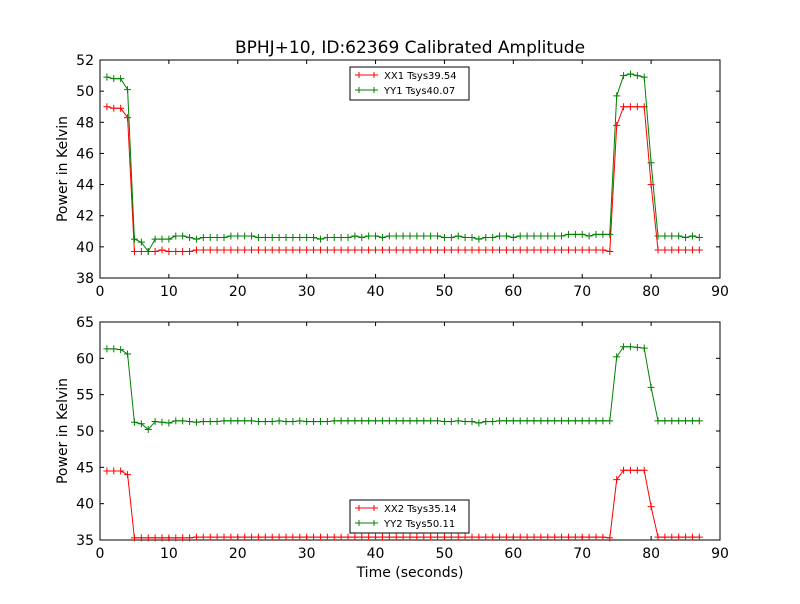  I want to click on y-tick-label: 46, so click(85, 154).